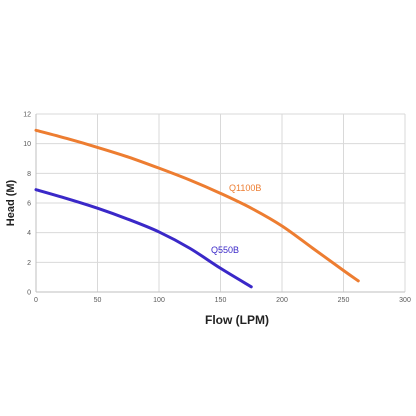  Describe the element at coordinates (221, 300) in the screenshot. I see `x-tick-label: 150` at that location.